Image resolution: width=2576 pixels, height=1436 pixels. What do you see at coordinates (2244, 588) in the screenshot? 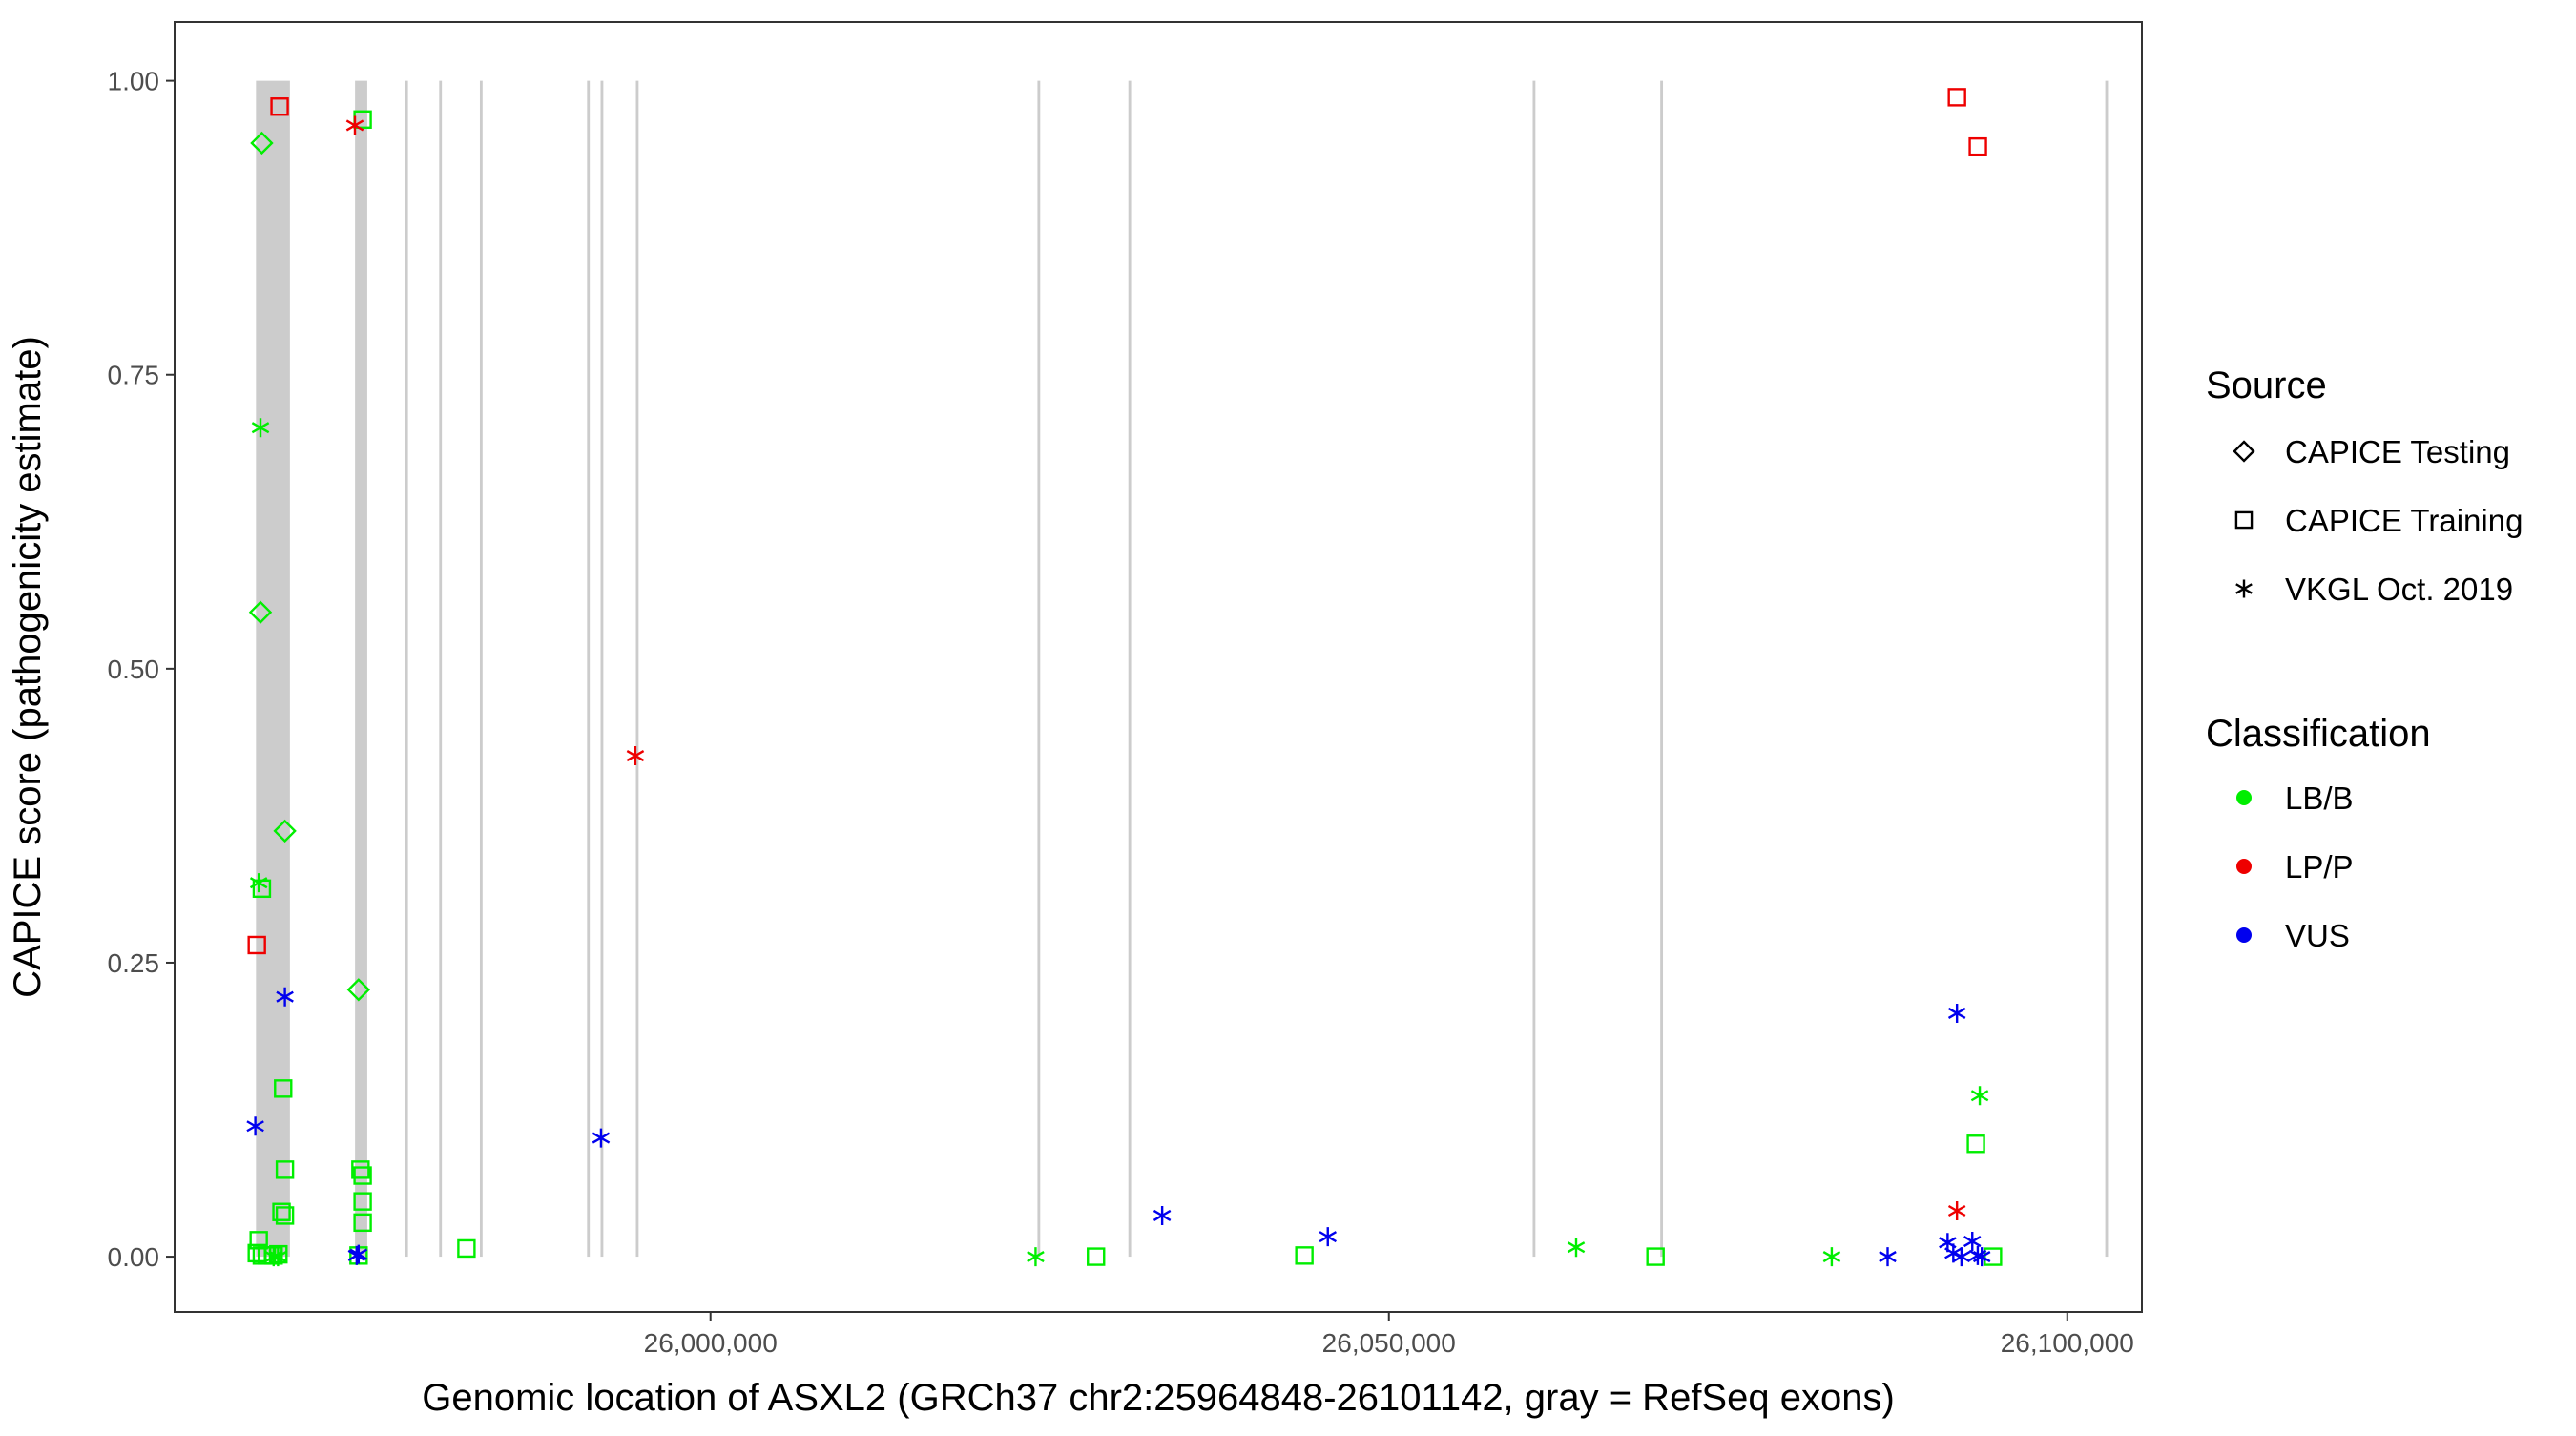
I see `legend-key-asterisk` at bounding box center [2244, 588].